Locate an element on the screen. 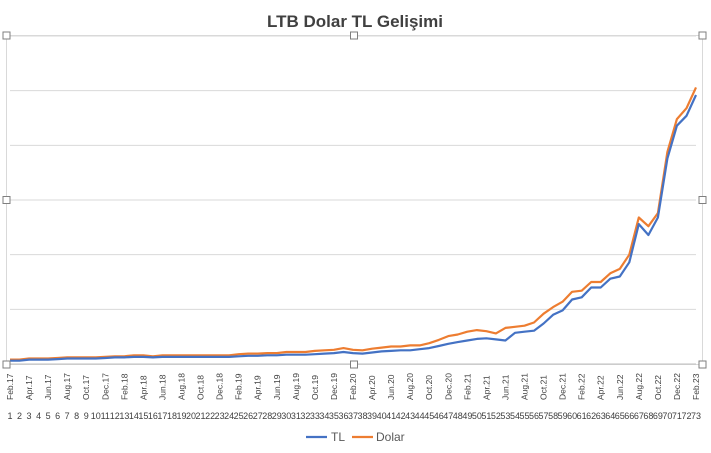 This screenshot has height=453, width=711. x-month-label: Feb.20 is located at coordinates (353, 386).